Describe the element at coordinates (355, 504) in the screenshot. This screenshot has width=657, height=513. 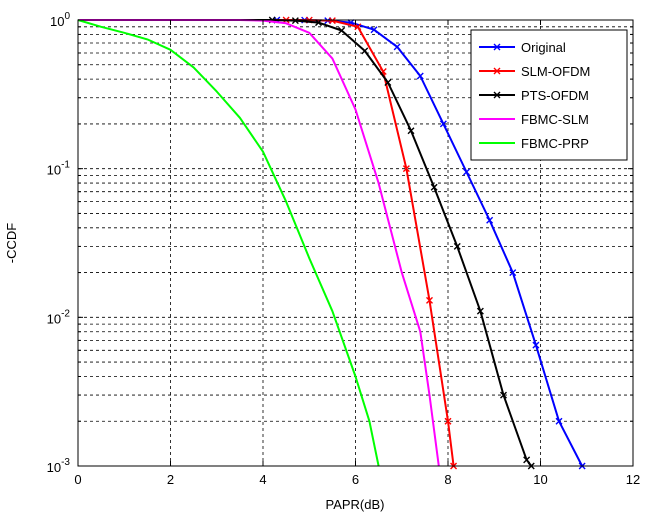
I see `x-axis-label: PAPR(dB)` at that location.